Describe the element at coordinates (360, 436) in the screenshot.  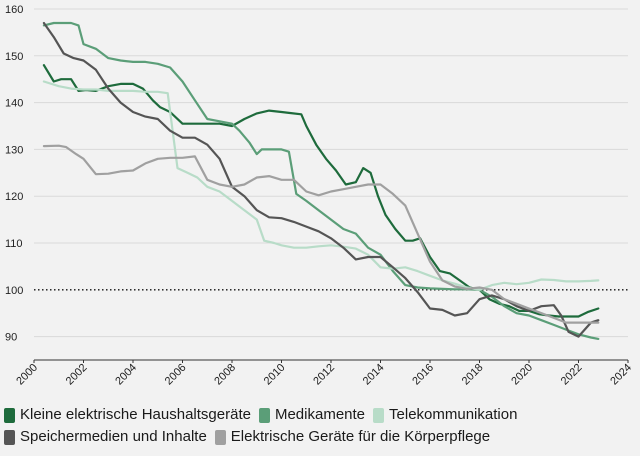
I see `legend-label: Elektrische Geräte für die Körperpflege` at that location.